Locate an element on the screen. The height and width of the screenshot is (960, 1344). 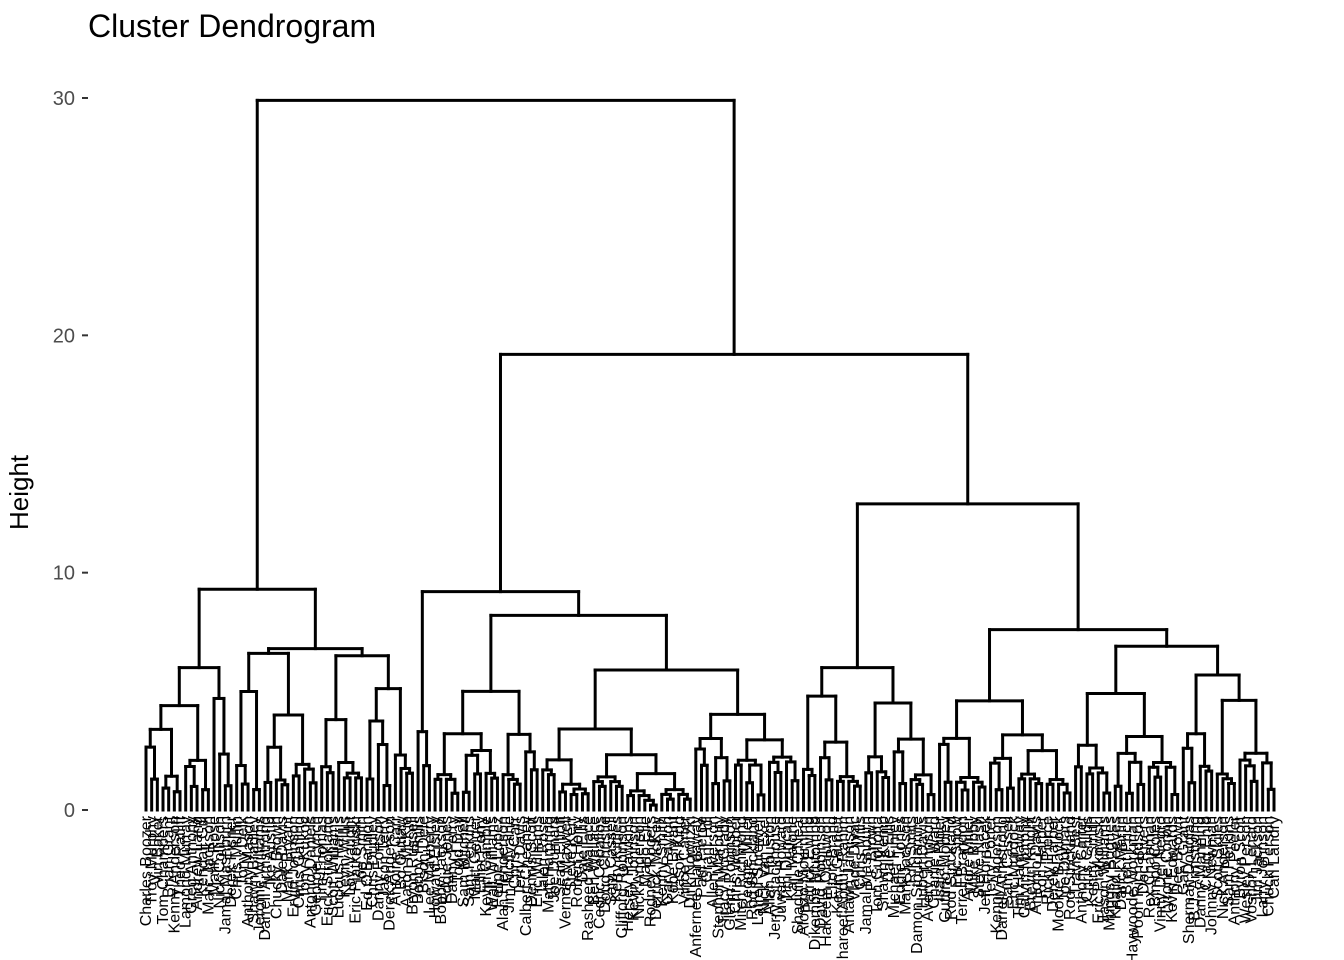
leaf-label: Tom Chambers is located at coordinates (163, 870).